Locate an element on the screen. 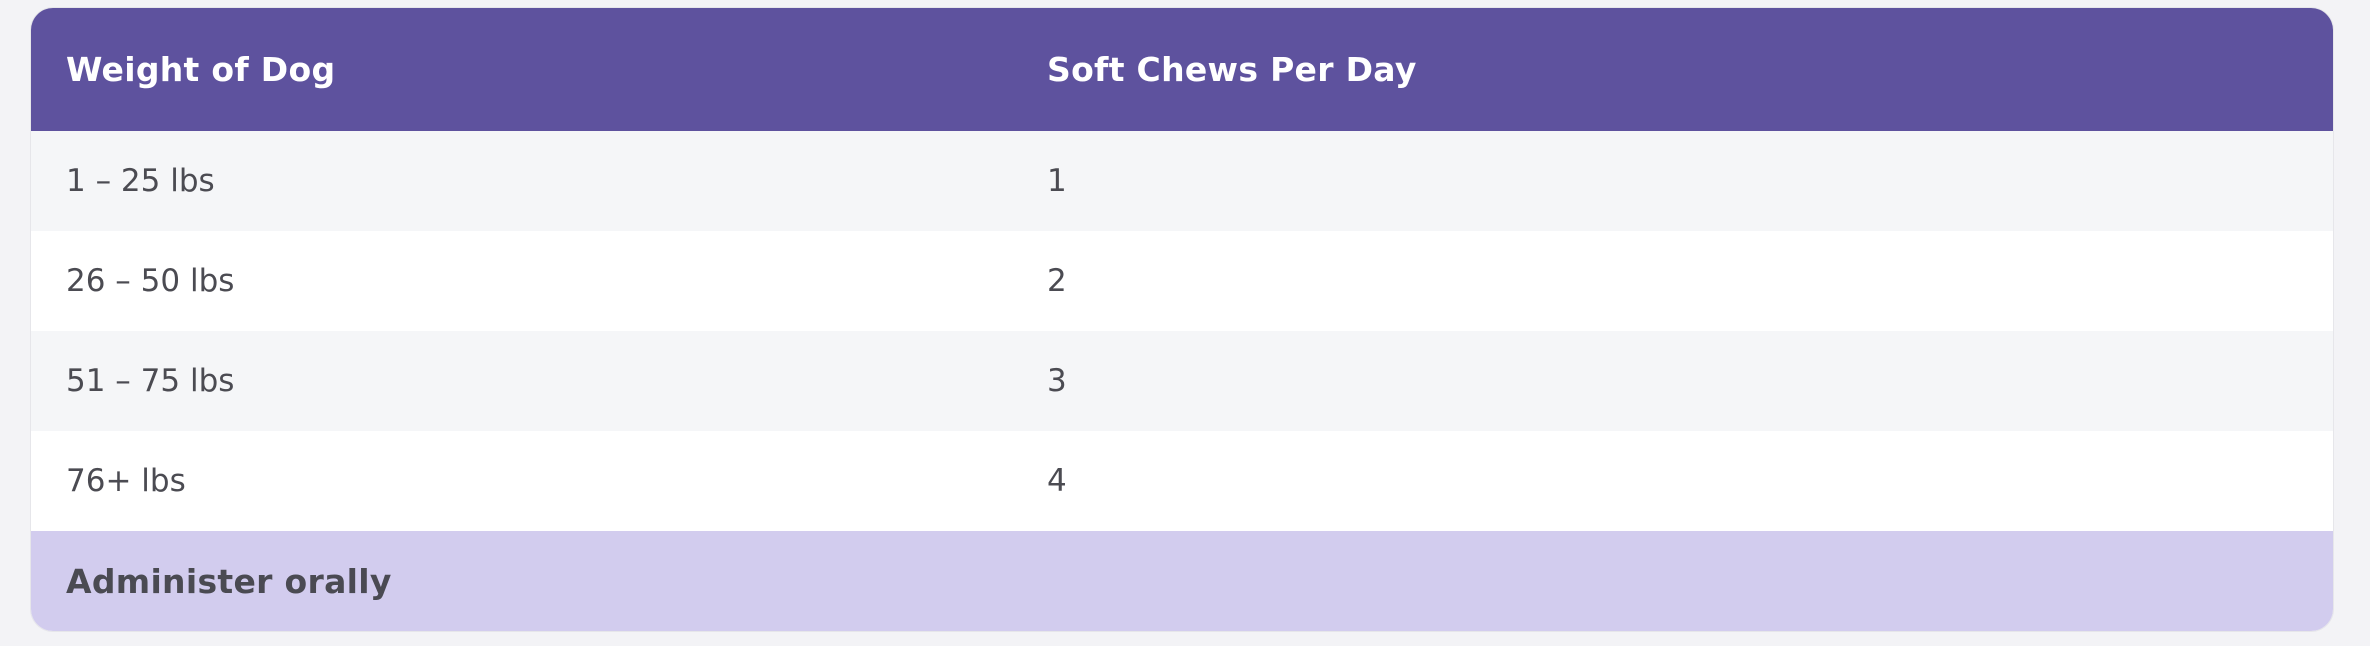  cell-chews: 3 is located at coordinates (1057, 381).